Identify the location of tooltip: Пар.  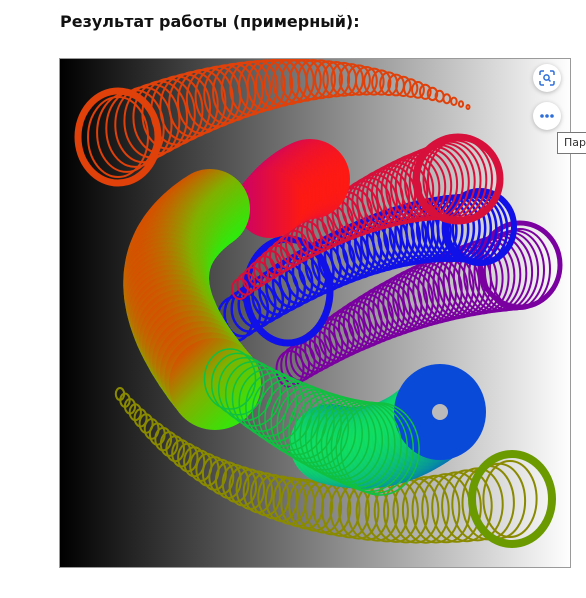
(571, 143).